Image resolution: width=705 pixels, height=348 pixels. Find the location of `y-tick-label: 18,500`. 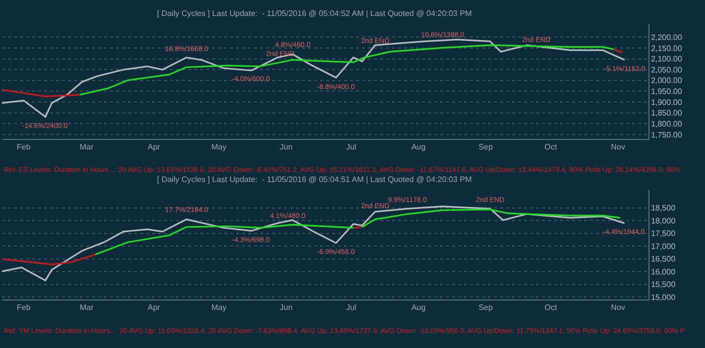

y-tick-label: 18,500 is located at coordinates (663, 208).